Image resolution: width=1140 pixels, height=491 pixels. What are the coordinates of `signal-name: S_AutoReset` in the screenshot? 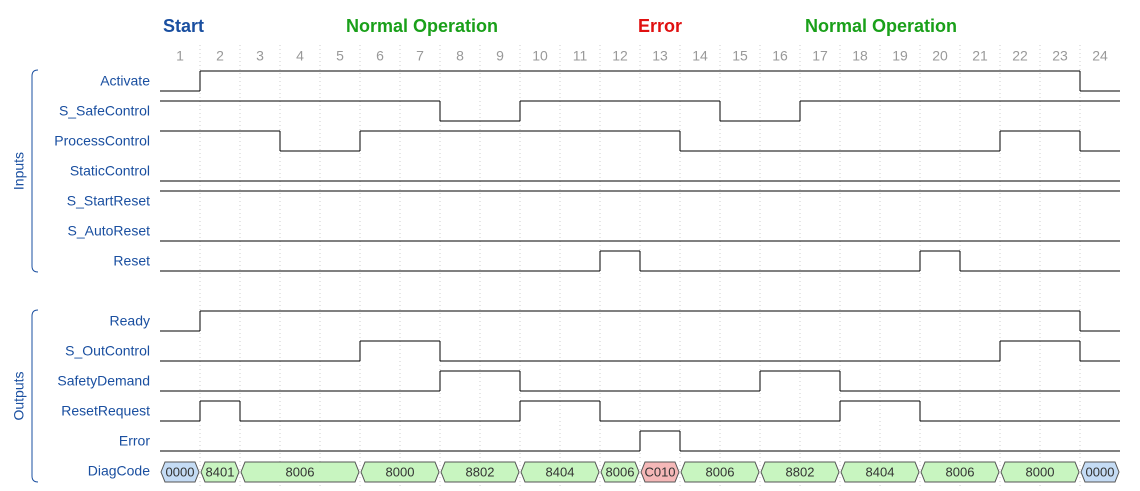 It's located at (109, 231).